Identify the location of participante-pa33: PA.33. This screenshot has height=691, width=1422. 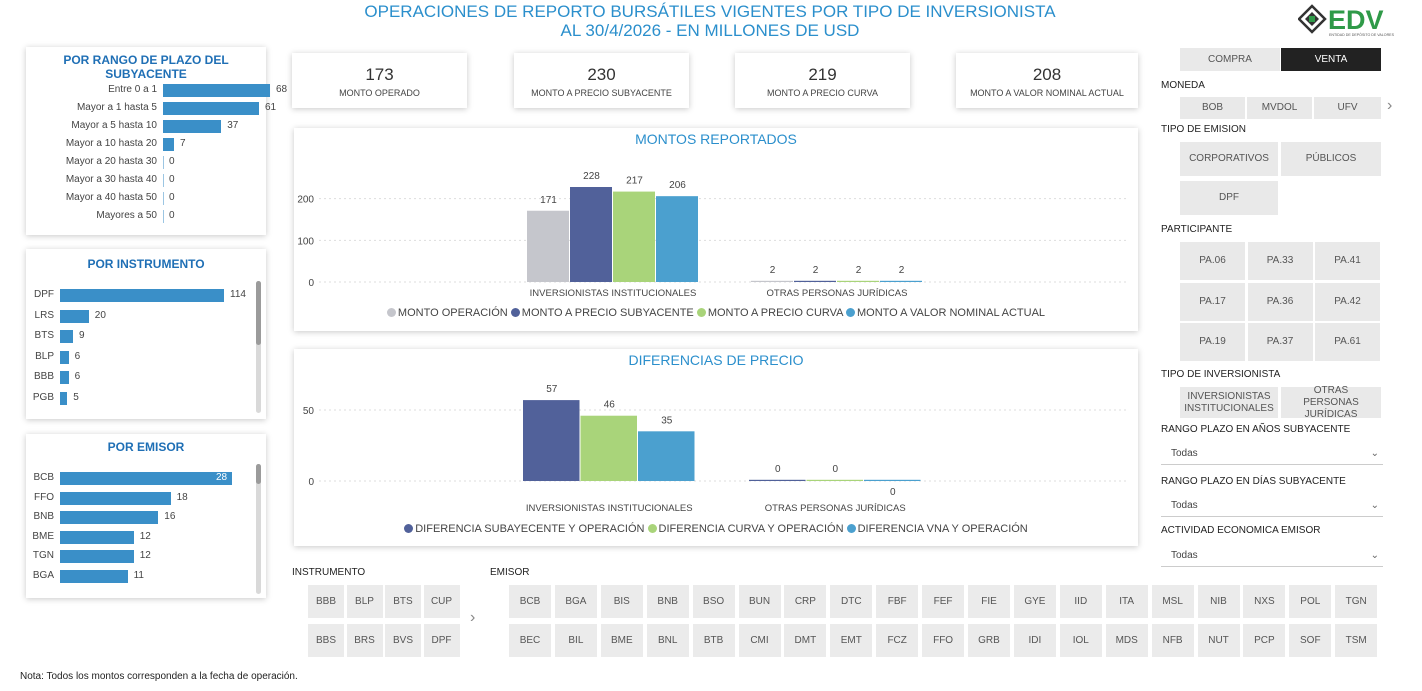
(1280, 261).